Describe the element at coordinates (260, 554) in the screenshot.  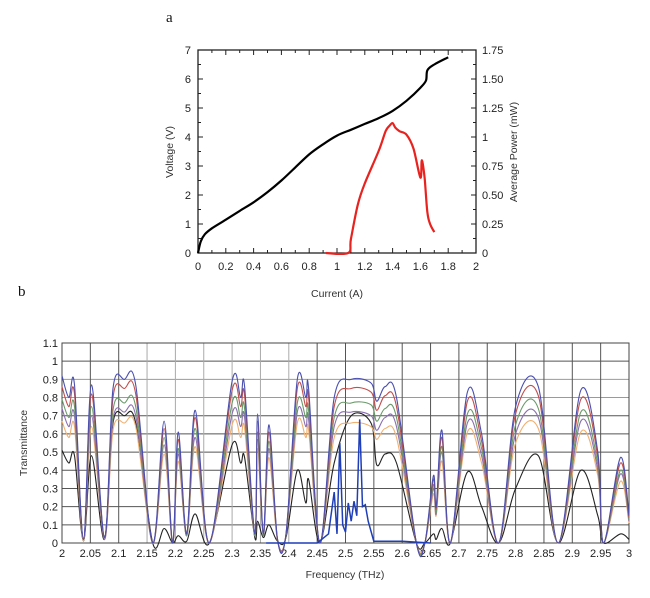
I see `chart-b-xtick-label: 2.35` at that location.